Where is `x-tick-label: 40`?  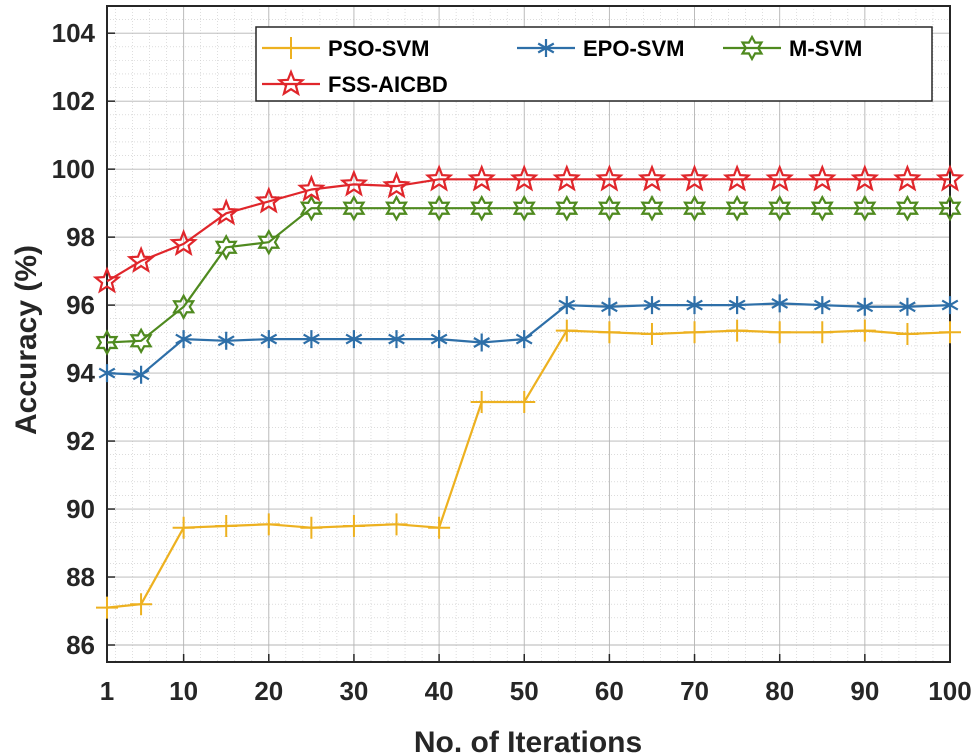 x-tick-label: 40 is located at coordinates (439, 691).